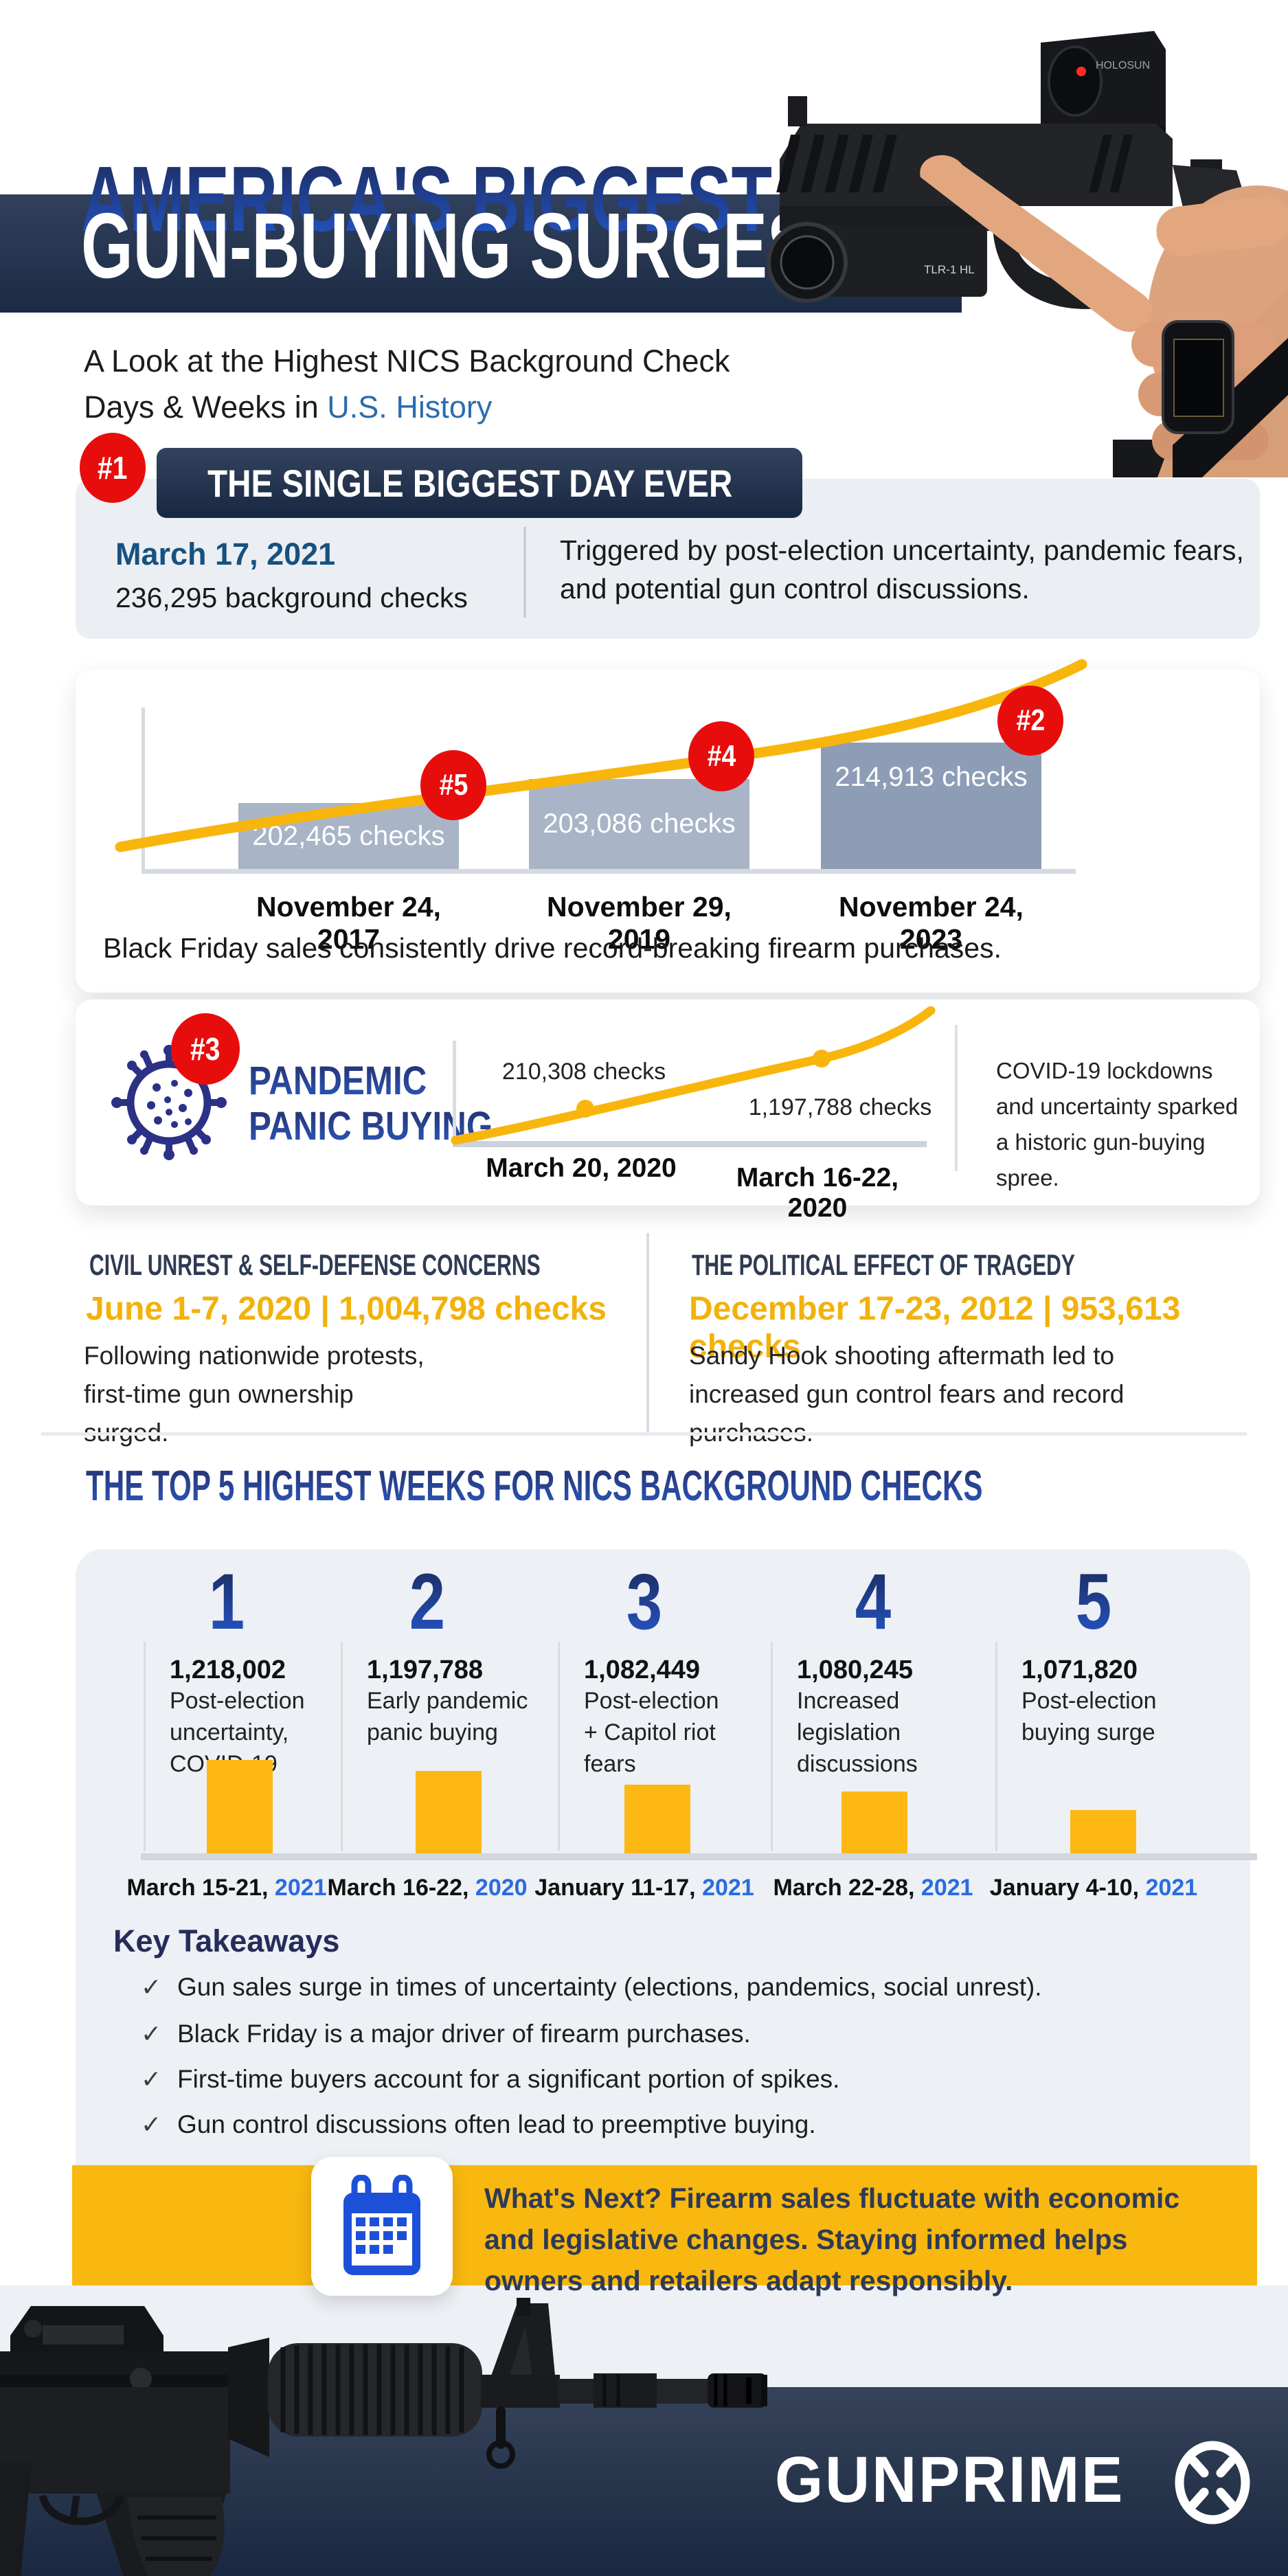 Image resolution: width=1288 pixels, height=2576 pixels. Describe the element at coordinates (348, 835) in the screenshot. I see `bf-bar-label: 202,465 checks` at that location.